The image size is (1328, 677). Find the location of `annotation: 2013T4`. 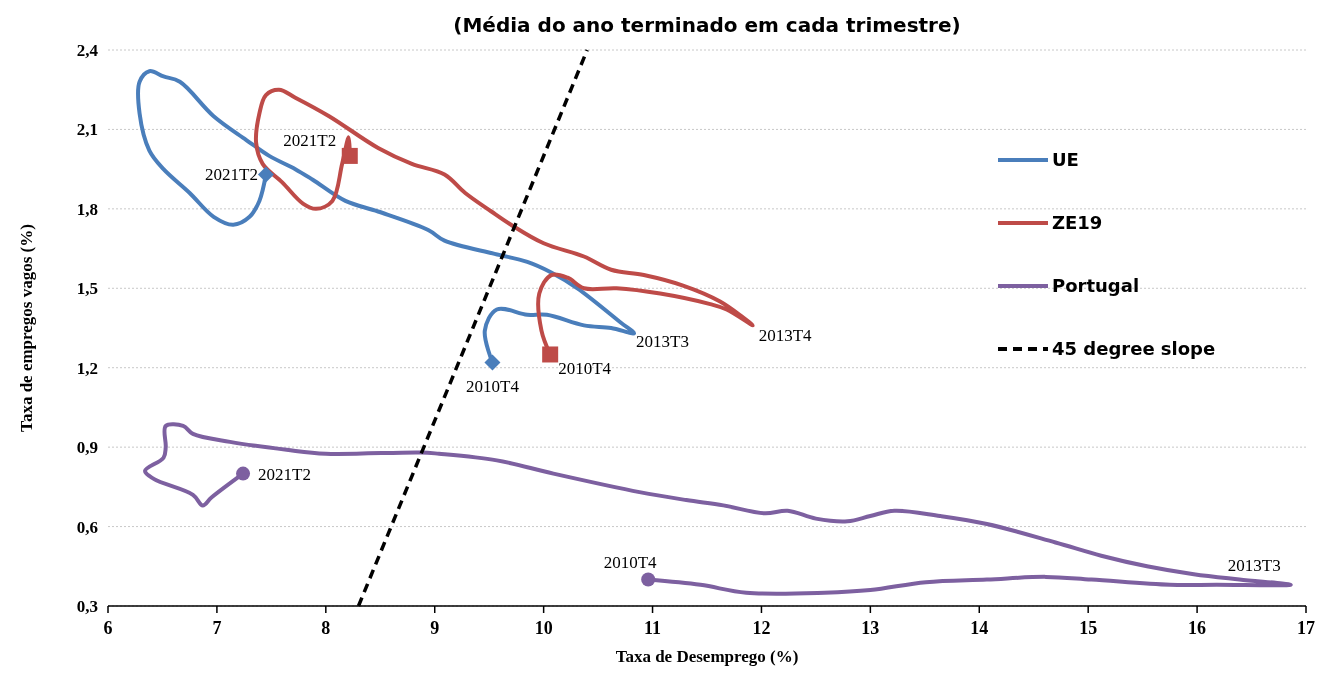

annotation: 2013T4 is located at coordinates (785, 336).